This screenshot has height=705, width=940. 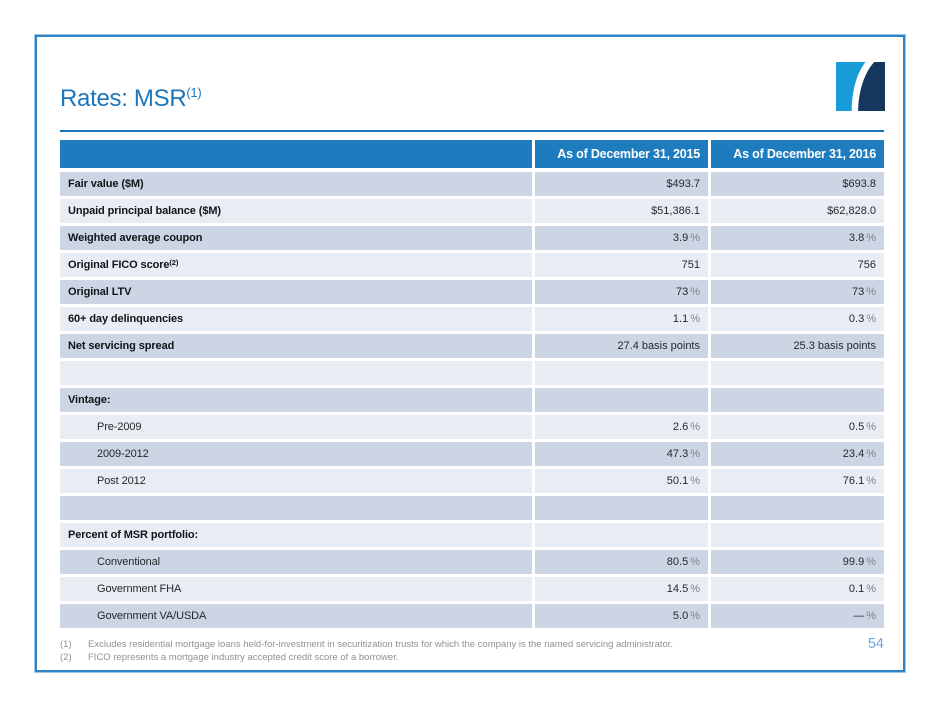 What do you see at coordinates (296, 346) in the screenshot?
I see `row-label: Net servicing spread` at bounding box center [296, 346].